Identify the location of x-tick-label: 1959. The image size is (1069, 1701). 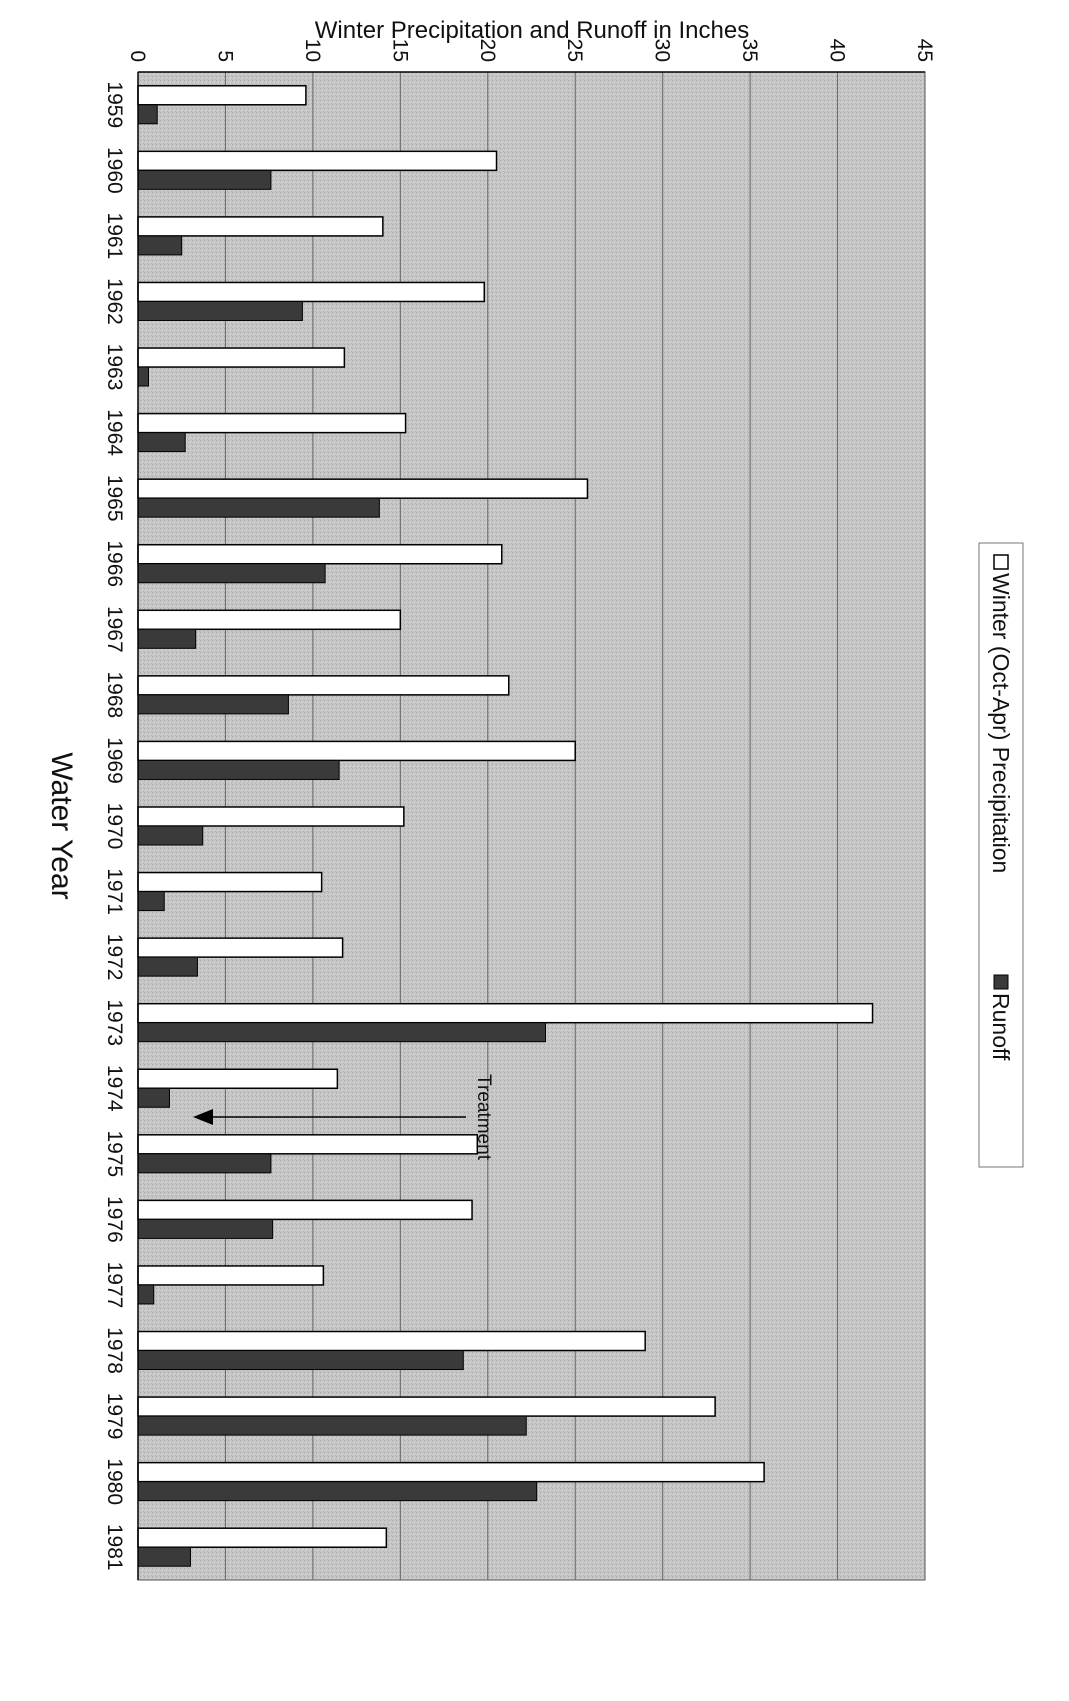
(114, 104).